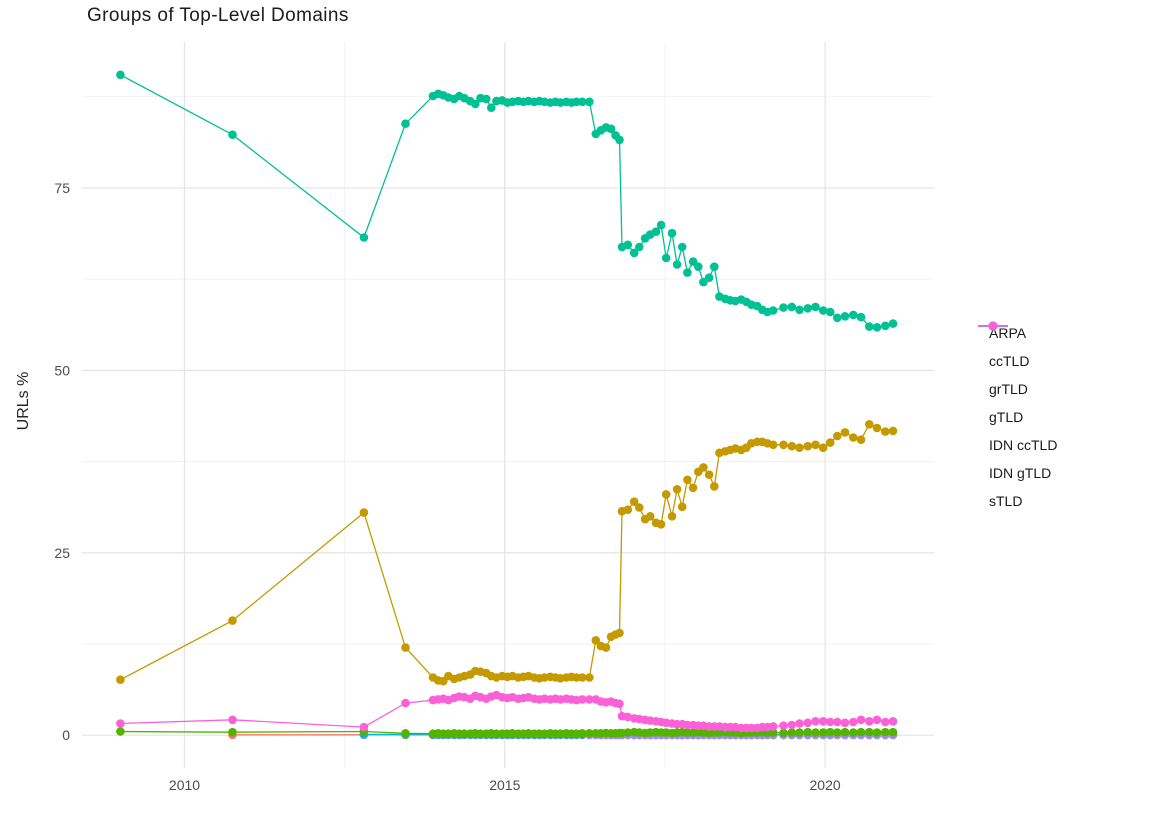  Describe the element at coordinates (1023, 445) in the screenshot. I see `legend-label: IDN ccTLD` at that location.